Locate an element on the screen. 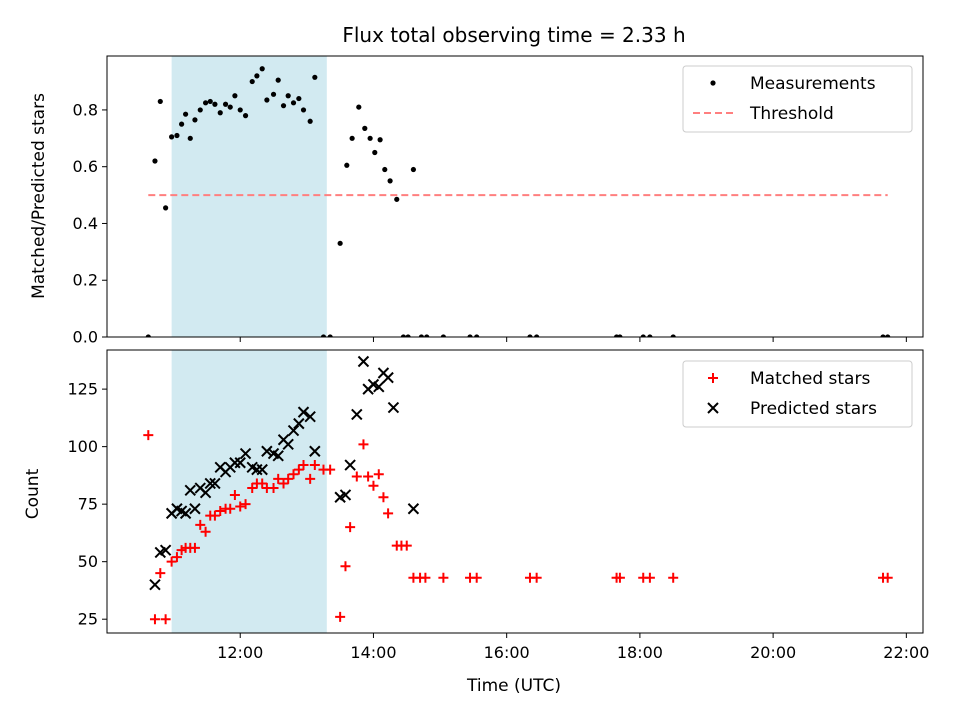 The height and width of the screenshot is (720, 960). y-tick-label: 0.4 is located at coordinates (85, 223).